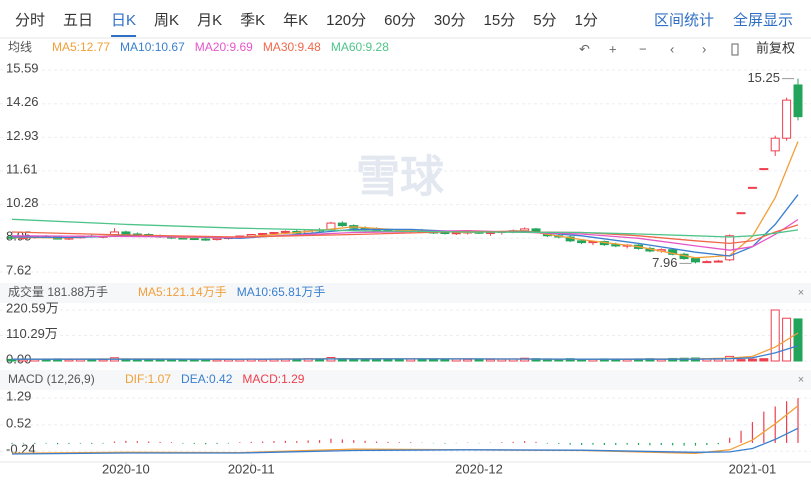  What do you see at coordinates (643, 48) in the screenshot?
I see `zoom-out-icon: −` at bounding box center [643, 48].